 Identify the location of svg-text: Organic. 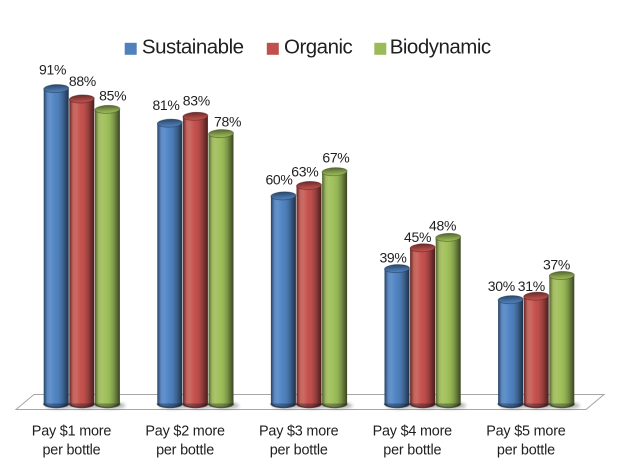
(318, 47).